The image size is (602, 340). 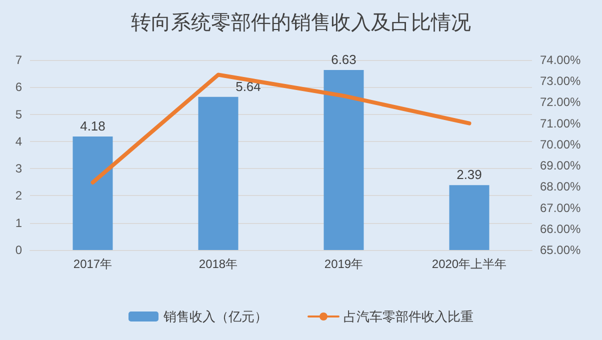 What do you see at coordinates (18, 141) in the screenshot?
I see `y-tick-label: 4` at bounding box center [18, 141].